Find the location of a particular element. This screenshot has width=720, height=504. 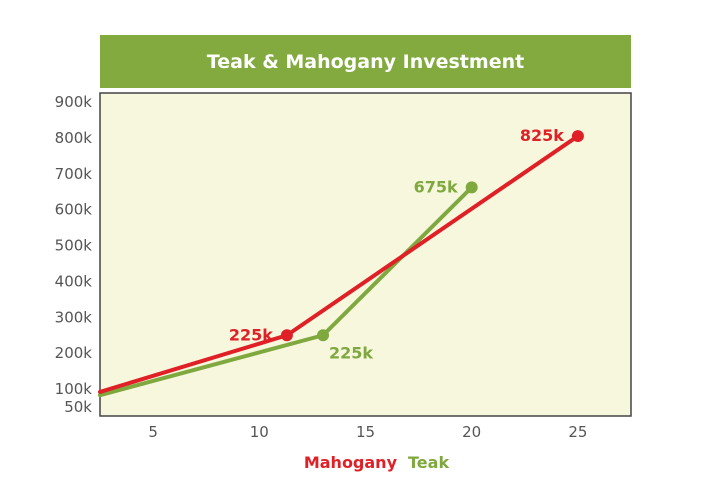

chart-title-bar is located at coordinates (365, 61).